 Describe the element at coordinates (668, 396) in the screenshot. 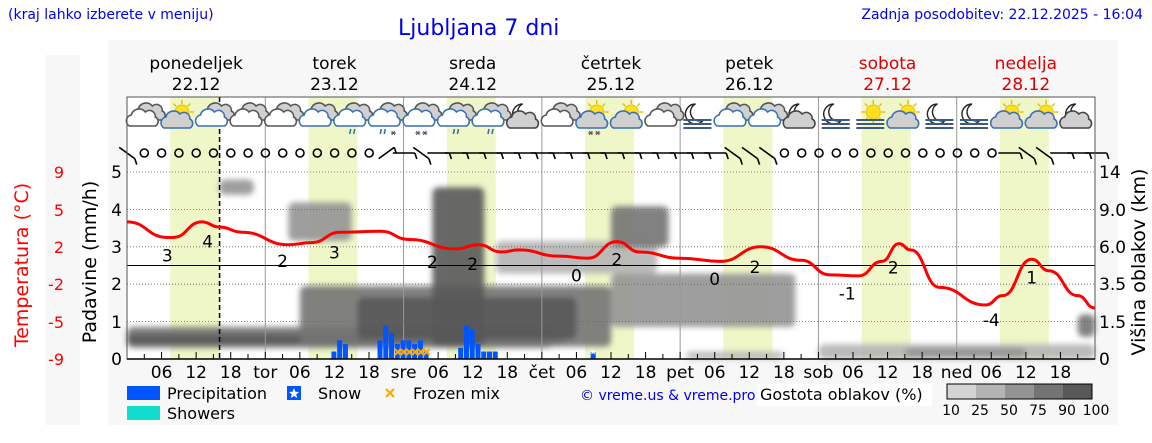

I see `legend-copyright-link: © vreme.us & vreme.pro` at that location.